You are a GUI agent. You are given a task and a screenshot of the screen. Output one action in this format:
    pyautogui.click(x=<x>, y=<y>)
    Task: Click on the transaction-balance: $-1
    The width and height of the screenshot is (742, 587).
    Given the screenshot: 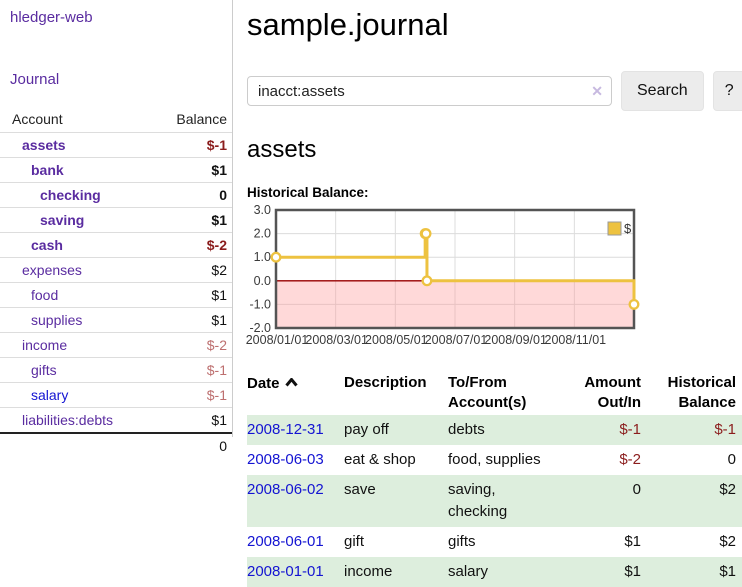 What is the action you would take?
    pyautogui.click(x=694, y=430)
    